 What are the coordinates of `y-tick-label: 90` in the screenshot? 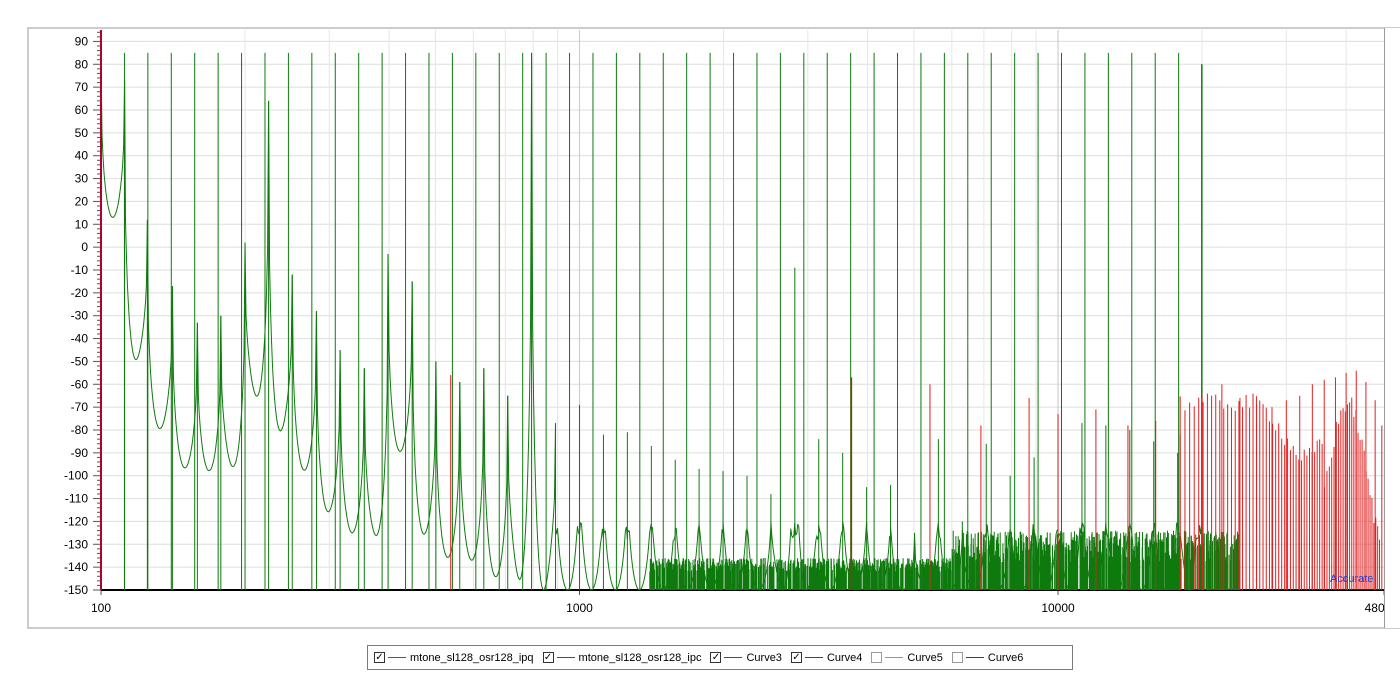 It's located at (82, 41).